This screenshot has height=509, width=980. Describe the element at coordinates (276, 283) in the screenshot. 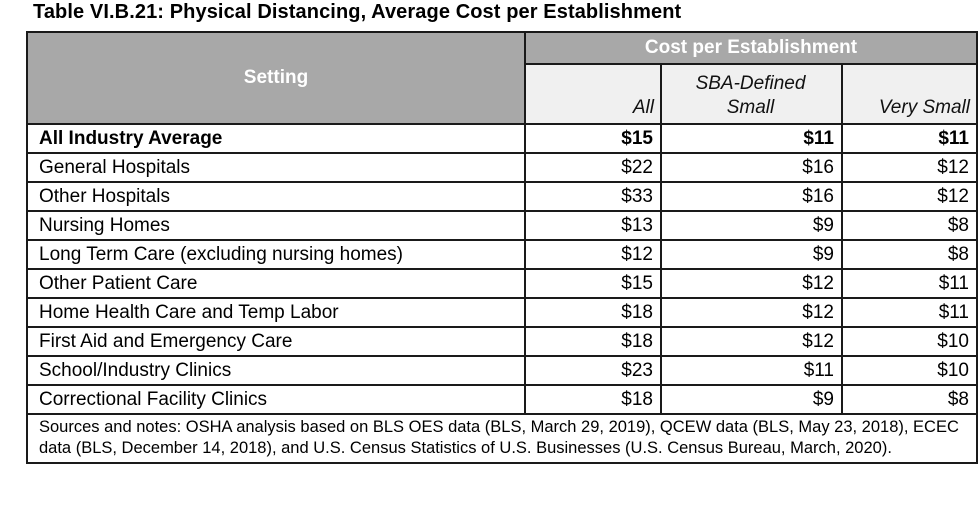

I see `setting-cell: Other Patient Care` at that location.